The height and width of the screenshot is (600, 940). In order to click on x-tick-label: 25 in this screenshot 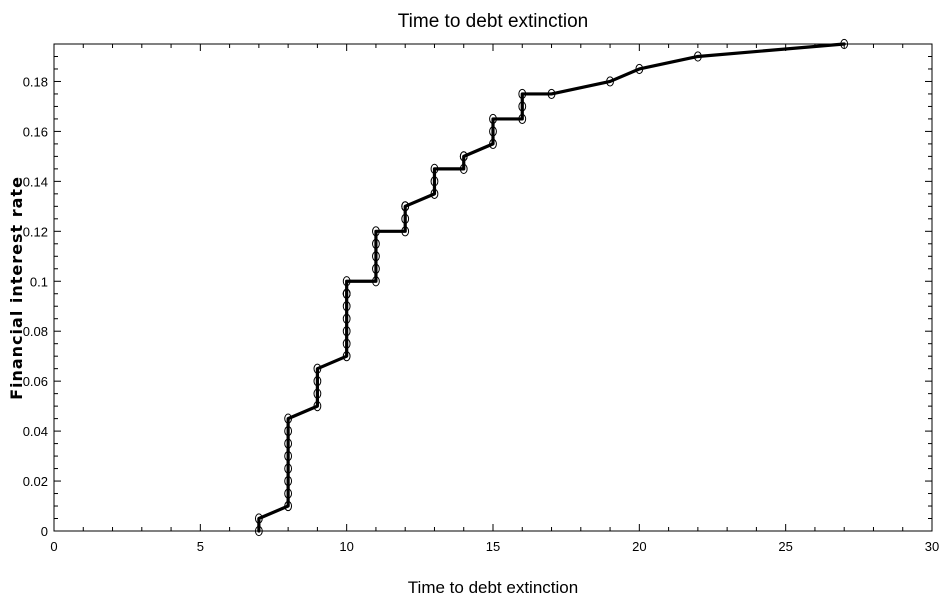, I will do `click(785, 546)`.